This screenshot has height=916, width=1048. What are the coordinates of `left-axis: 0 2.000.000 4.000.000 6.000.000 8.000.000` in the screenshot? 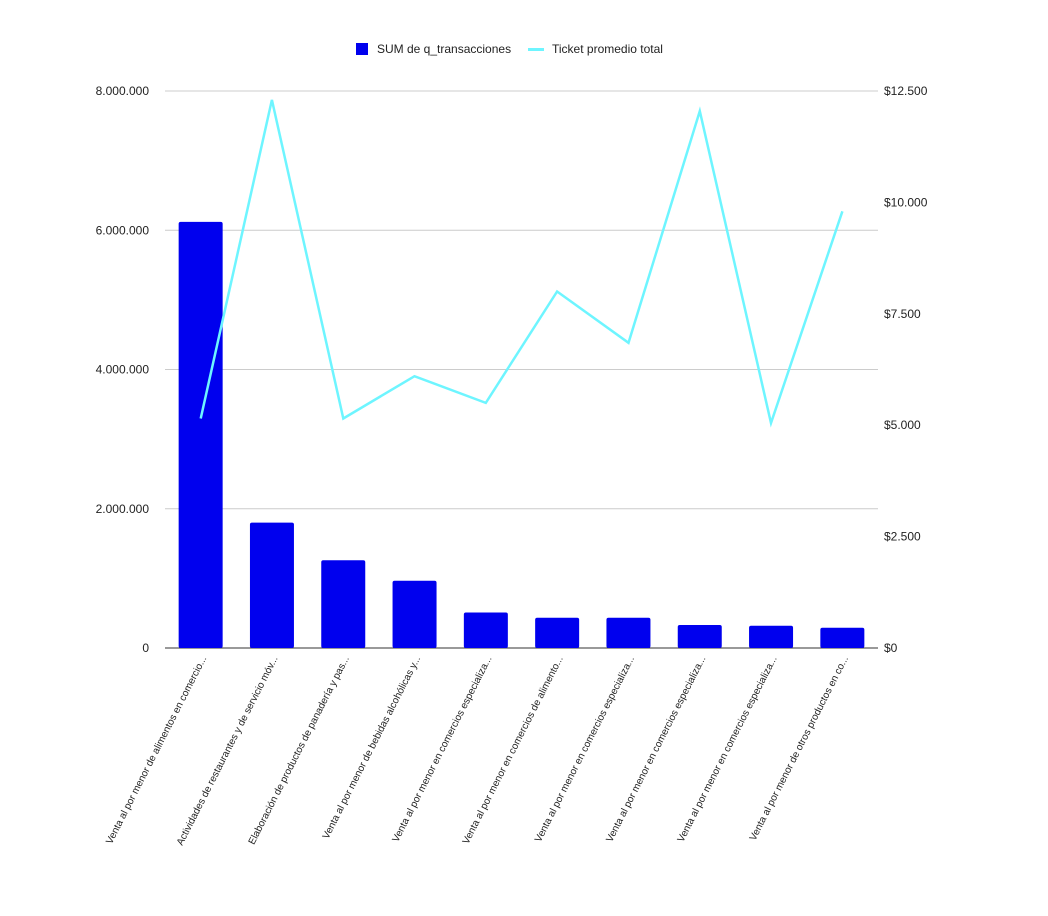 It's located at (123, 369).